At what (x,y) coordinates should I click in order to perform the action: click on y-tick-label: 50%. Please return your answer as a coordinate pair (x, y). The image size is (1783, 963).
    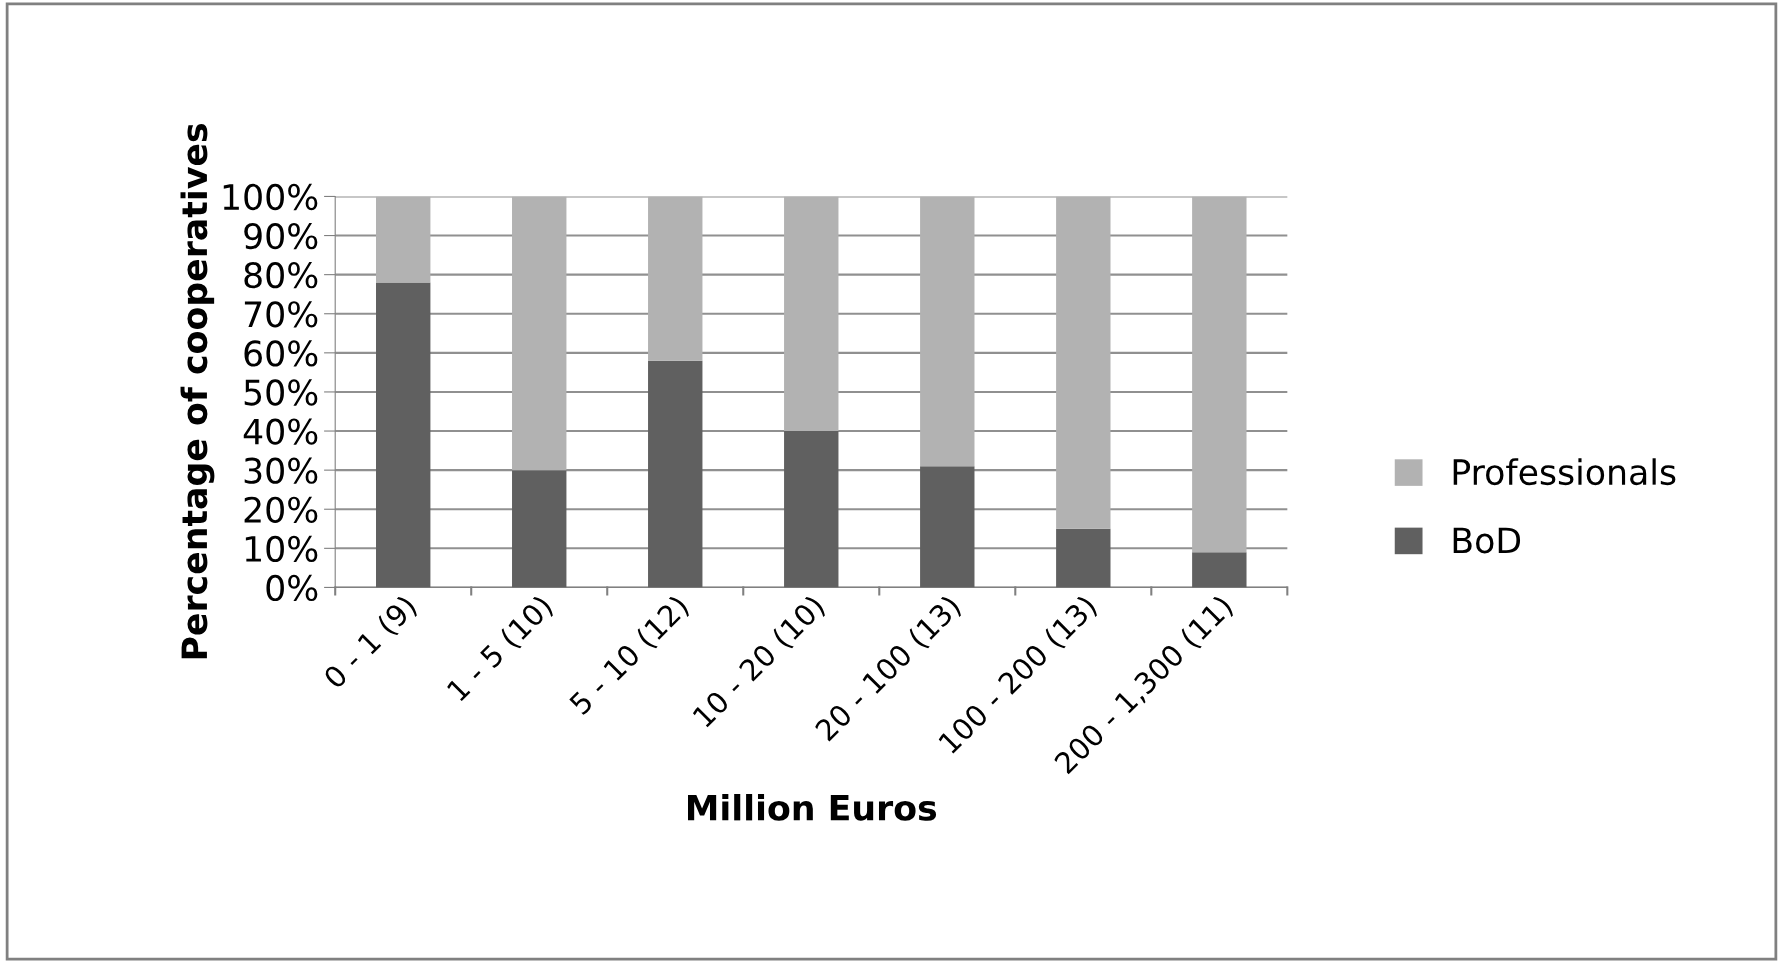
    Looking at the image, I should click on (281, 392).